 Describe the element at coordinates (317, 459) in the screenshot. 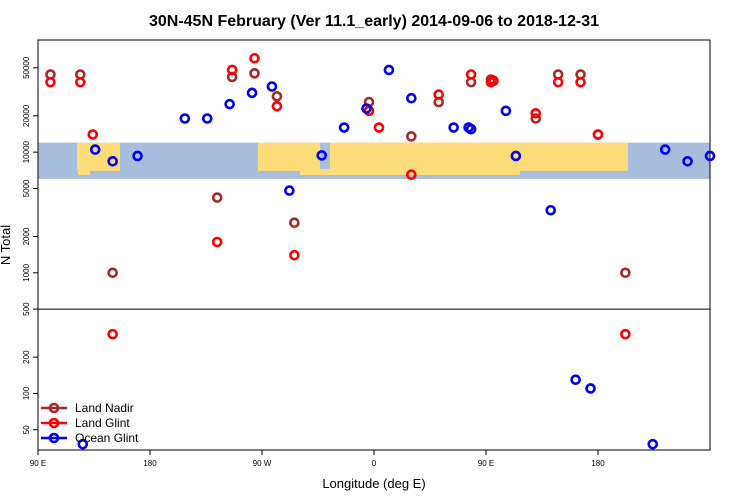

I see `x-axis: 90 E 180 90 W 0 90 E 180` at that location.